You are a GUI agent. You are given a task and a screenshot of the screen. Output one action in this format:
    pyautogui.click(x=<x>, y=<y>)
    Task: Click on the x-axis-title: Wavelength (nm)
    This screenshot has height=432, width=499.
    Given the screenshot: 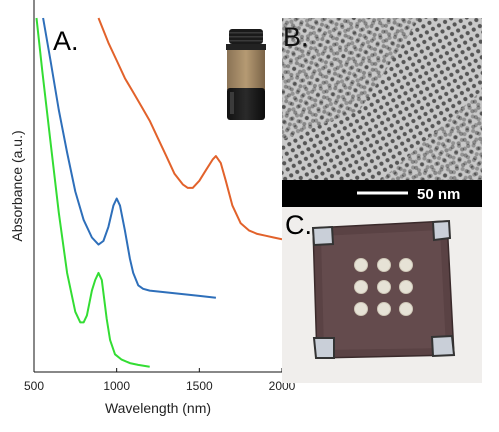 What is the action you would take?
    pyautogui.click(x=158, y=408)
    